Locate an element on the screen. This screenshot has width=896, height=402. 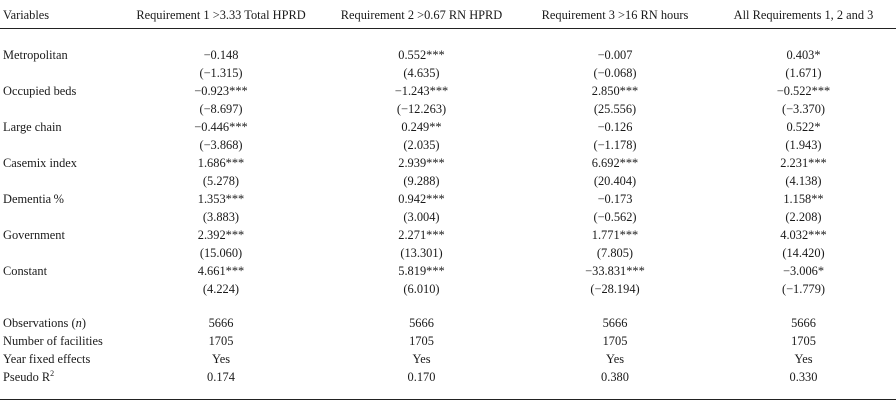
coef-cell: 0.552*** is located at coordinates (421, 55).